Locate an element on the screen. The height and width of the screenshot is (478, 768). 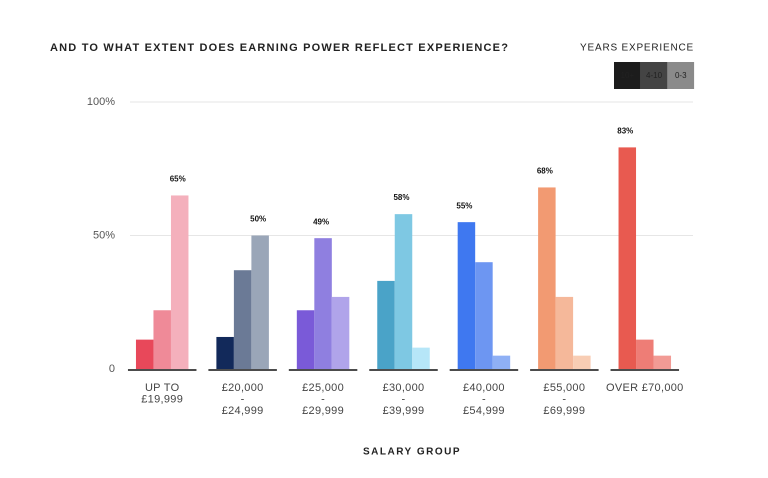
x-tick-line: OVER £70,000 is located at coordinates (645, 388).